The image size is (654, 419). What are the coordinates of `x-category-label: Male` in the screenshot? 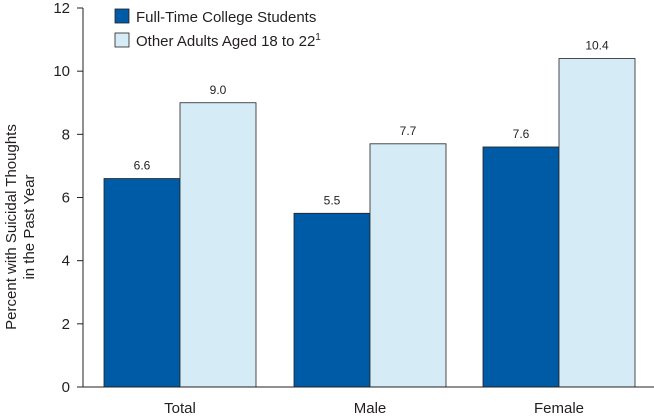 It's located at (370, 408).